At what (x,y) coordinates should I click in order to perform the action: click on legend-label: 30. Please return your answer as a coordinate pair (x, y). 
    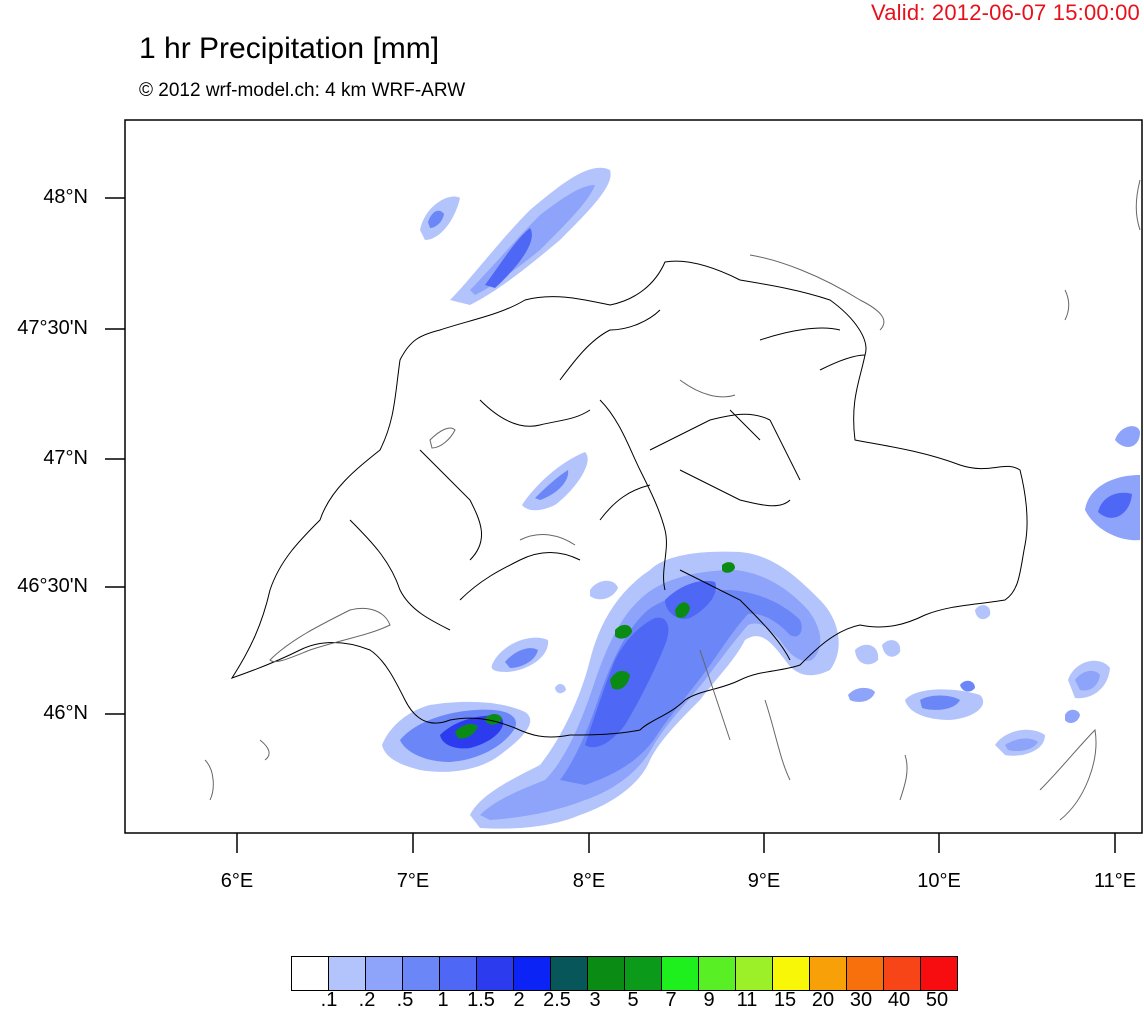
    Looking at the image, I should click on (861, 1000).